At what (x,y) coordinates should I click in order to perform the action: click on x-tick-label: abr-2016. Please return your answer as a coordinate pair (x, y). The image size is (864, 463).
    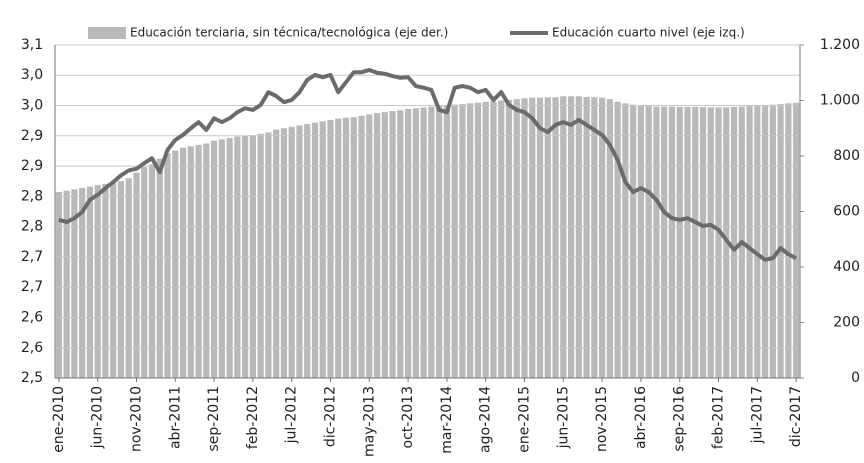
    Looking at the image, I should click on (641, 417).